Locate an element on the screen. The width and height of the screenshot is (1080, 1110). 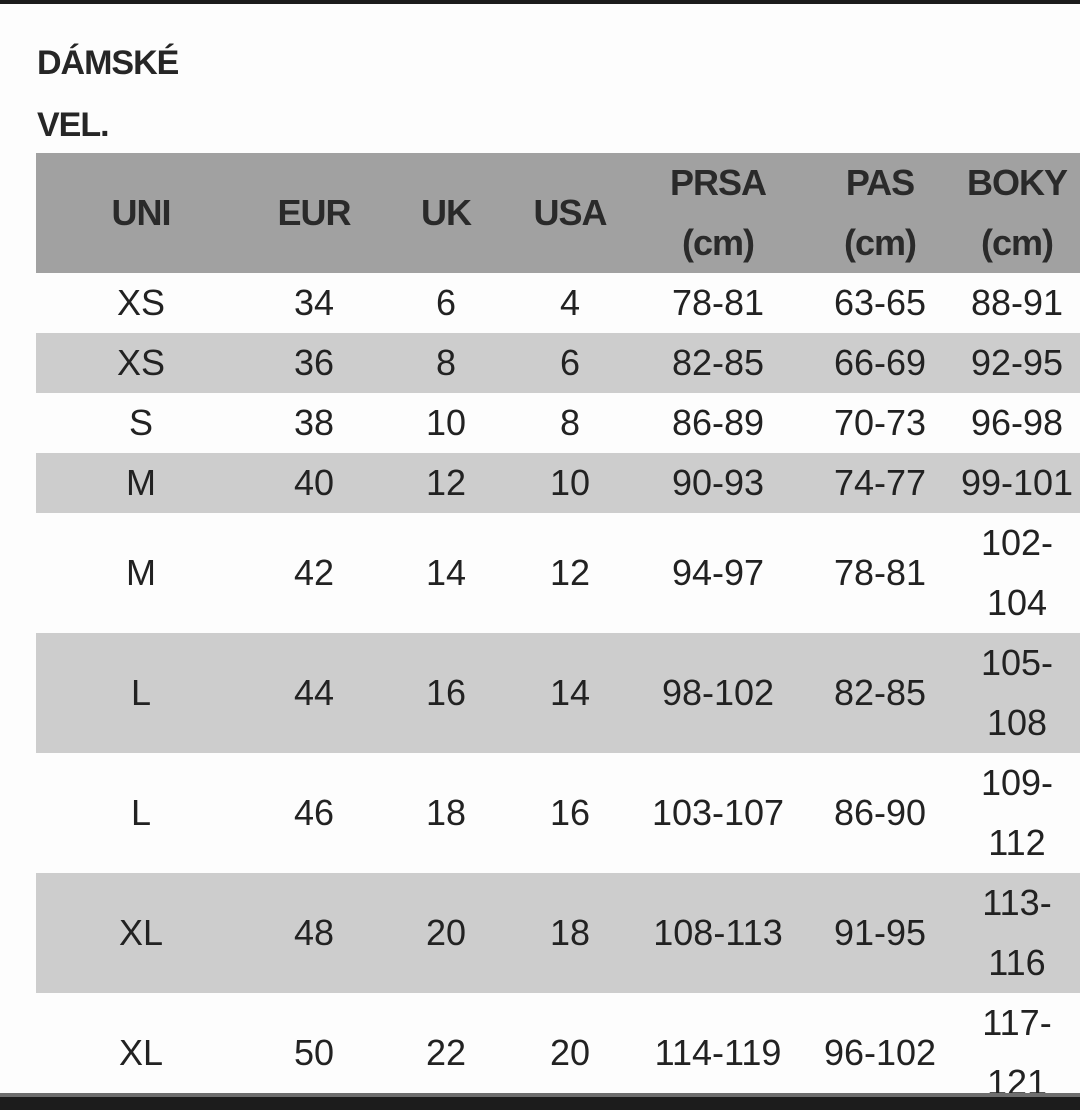
header-label: PRSA is located at coordinates (718, 182).